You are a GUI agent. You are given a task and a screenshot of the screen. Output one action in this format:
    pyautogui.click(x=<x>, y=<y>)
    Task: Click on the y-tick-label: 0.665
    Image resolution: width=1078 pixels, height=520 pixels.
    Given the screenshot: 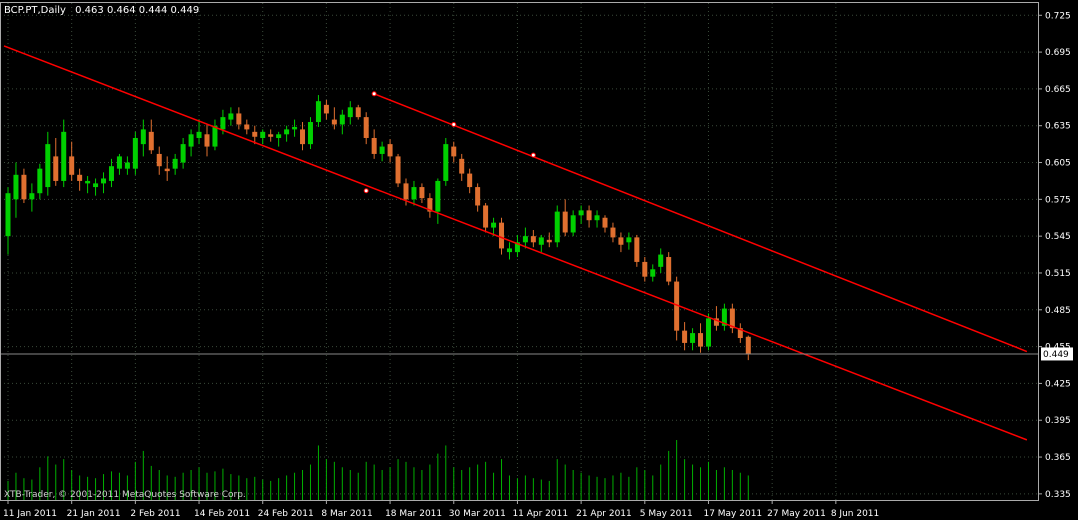 What is the action you would take?
    pyautogui.click(x=1058, y=90)
    